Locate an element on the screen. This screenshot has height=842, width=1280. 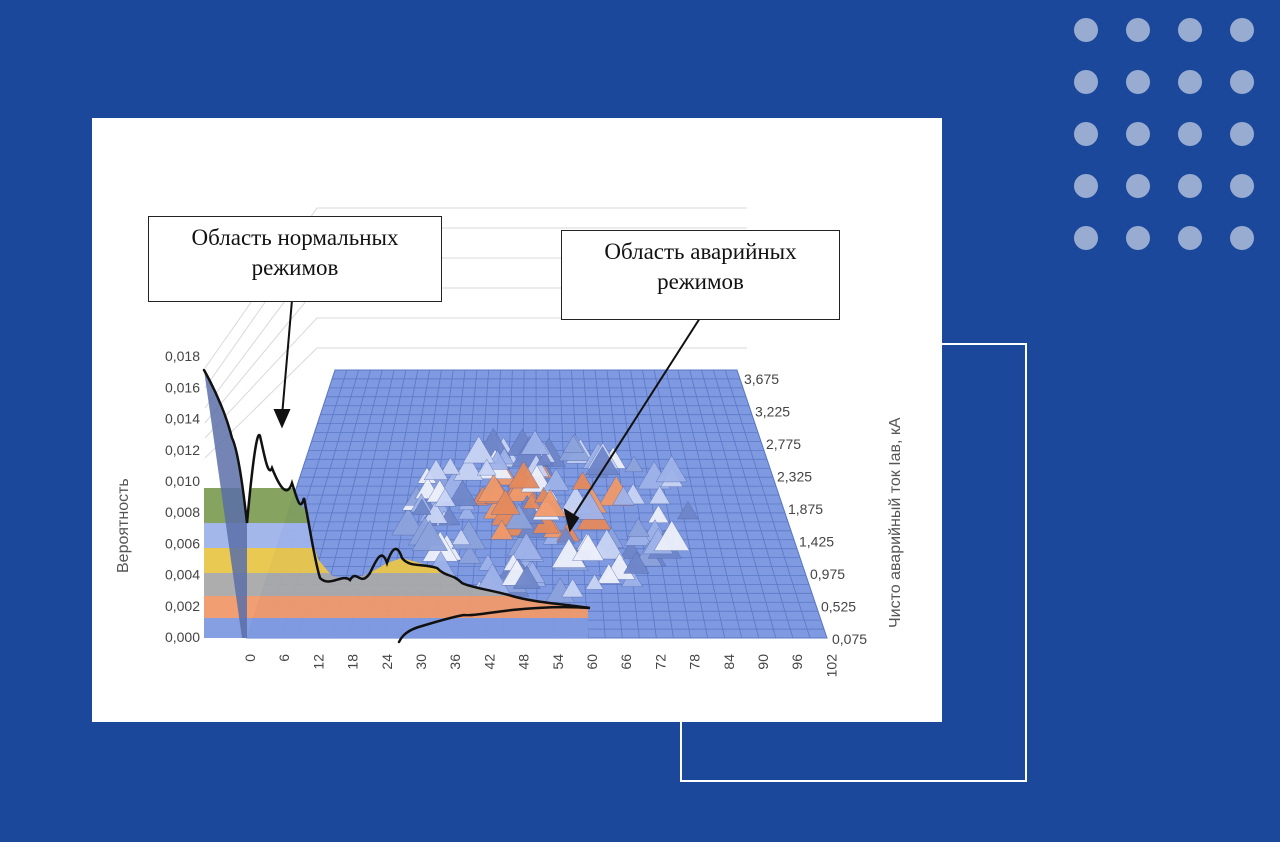
y-tick-label: 0,004 is located at coordinates (182, 575).